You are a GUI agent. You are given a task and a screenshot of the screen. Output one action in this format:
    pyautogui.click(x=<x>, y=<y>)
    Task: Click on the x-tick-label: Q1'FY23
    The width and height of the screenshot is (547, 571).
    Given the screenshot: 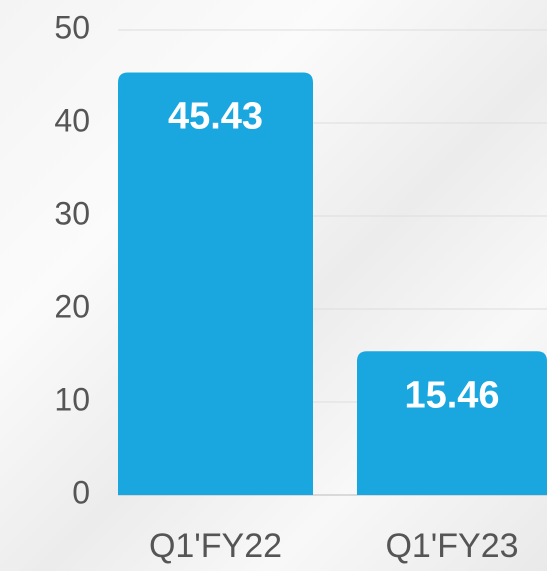 What is the action you would take?
    pyautogui.click(x=451, y=546)
    